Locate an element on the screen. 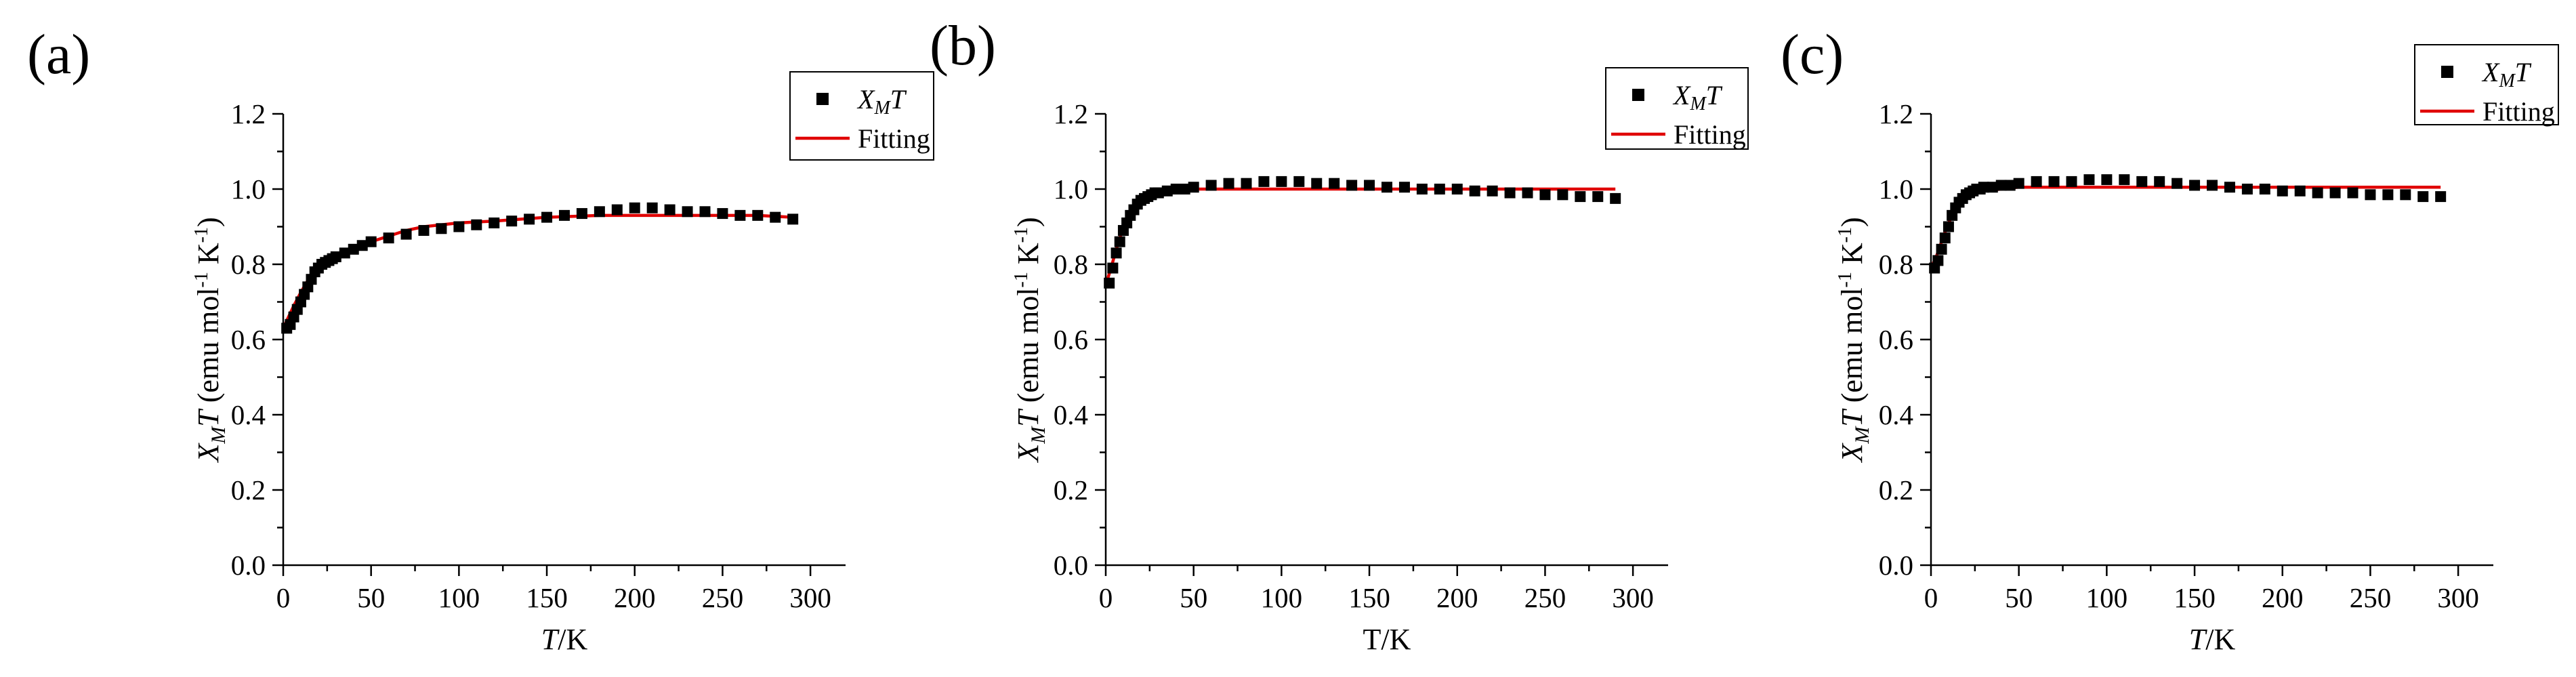 The image size is (2576, 677). legend-label: XMT is located at coordinates (2506, 74).